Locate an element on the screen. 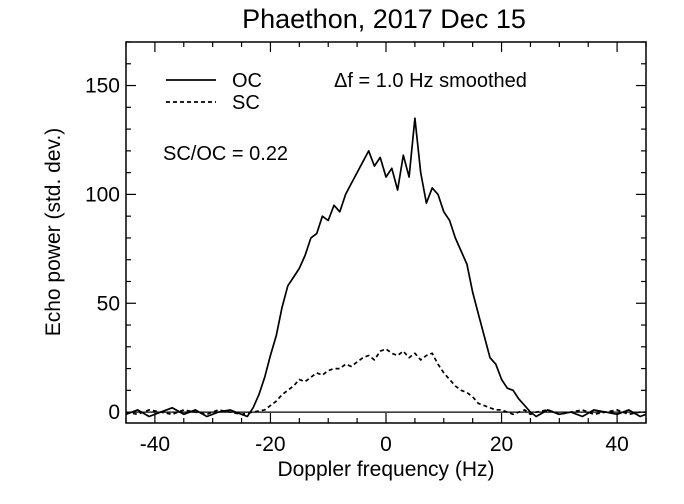 This screenshot has height=504, width=684. y-axis-label: Echo power (std. dev.) is located at coordinates (53, 232).